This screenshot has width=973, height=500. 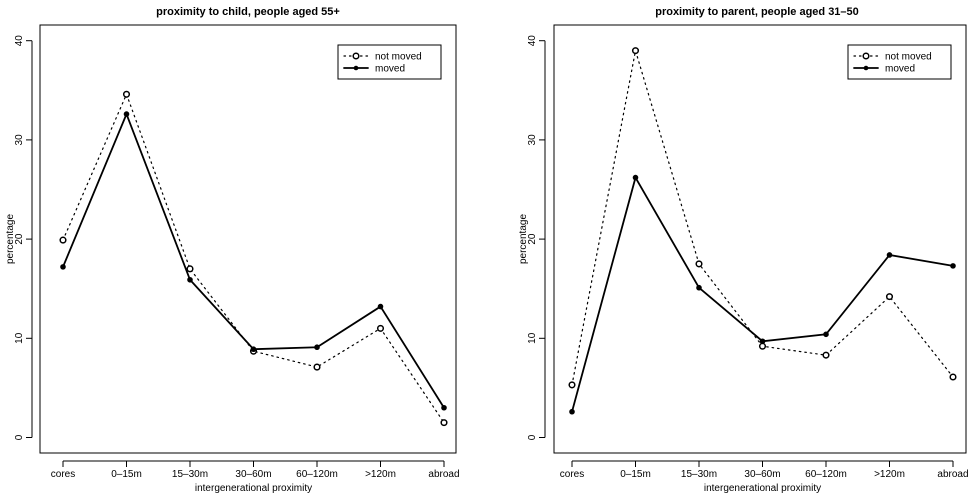 What do you see at coordinates (248, 12) in the screenshot?
I see `chart-title: proximity to child, people aged 55+` at bounding box center [248, 12].